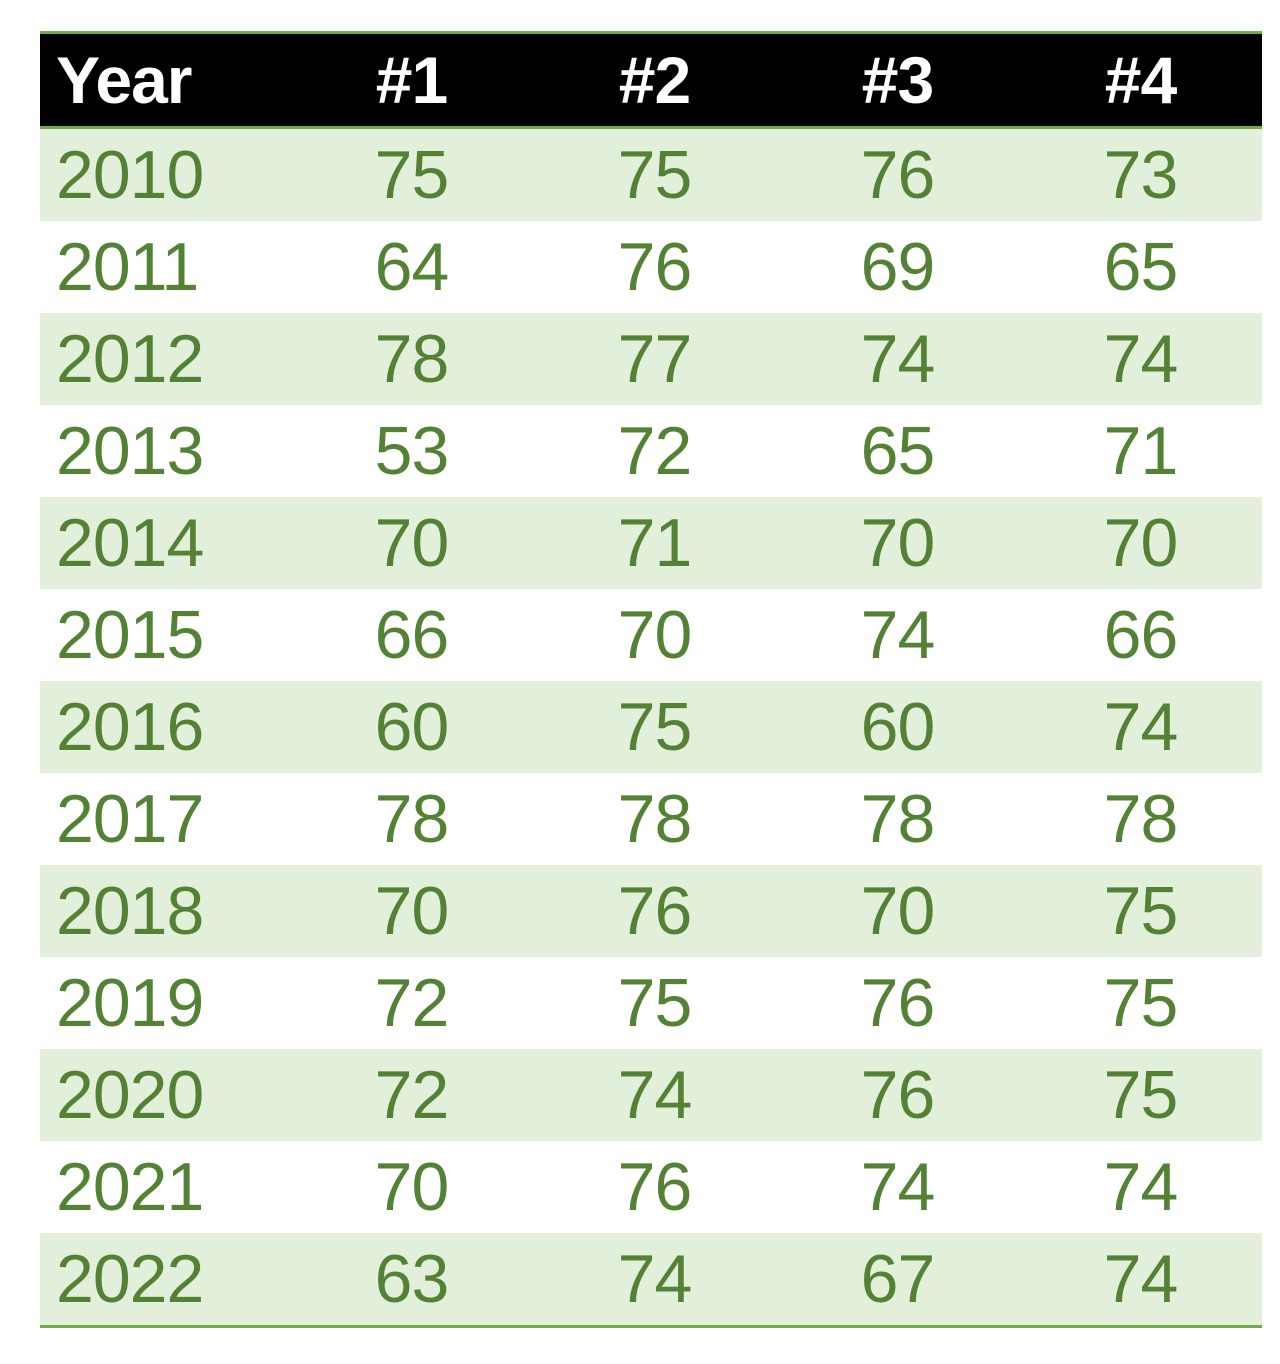 This screenshot has width=1280, height=1364. I want to click on table-row: 2015 66 70 74 66, so click(651, 635).